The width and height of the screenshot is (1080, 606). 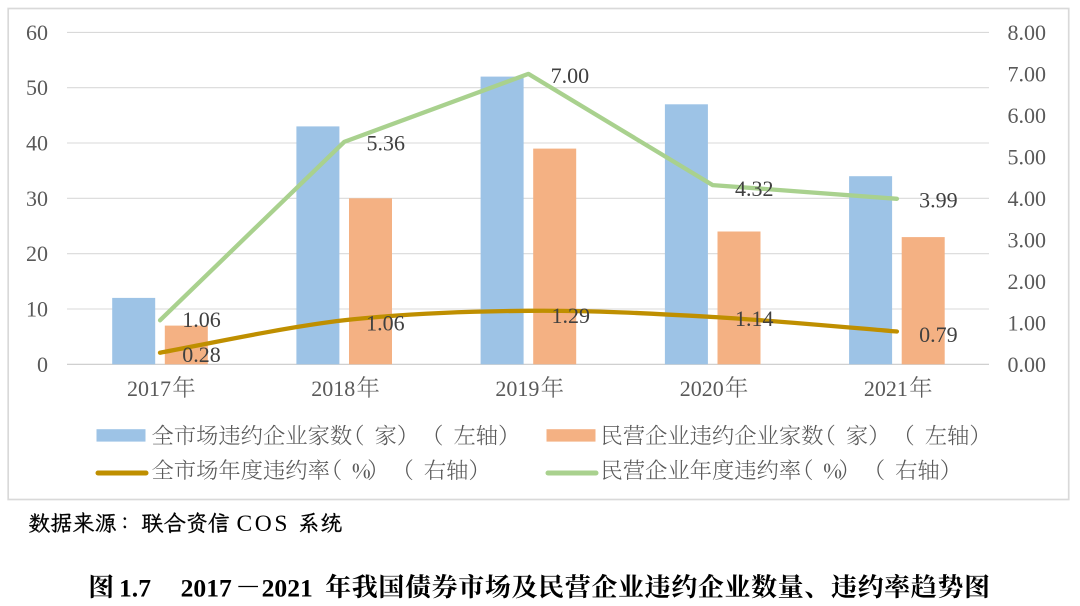 What do you see at coordinates (938, 200) in the screenshot?
I see `svg-text: 3.99` at bounding box center [938, 200].